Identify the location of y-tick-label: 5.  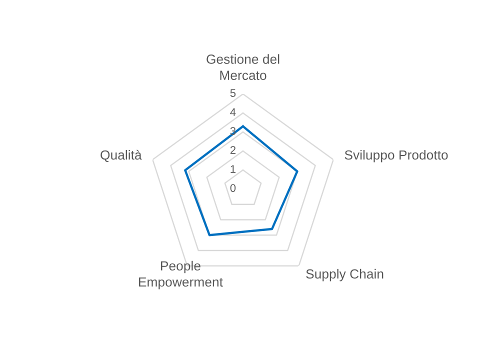
(233, 93).